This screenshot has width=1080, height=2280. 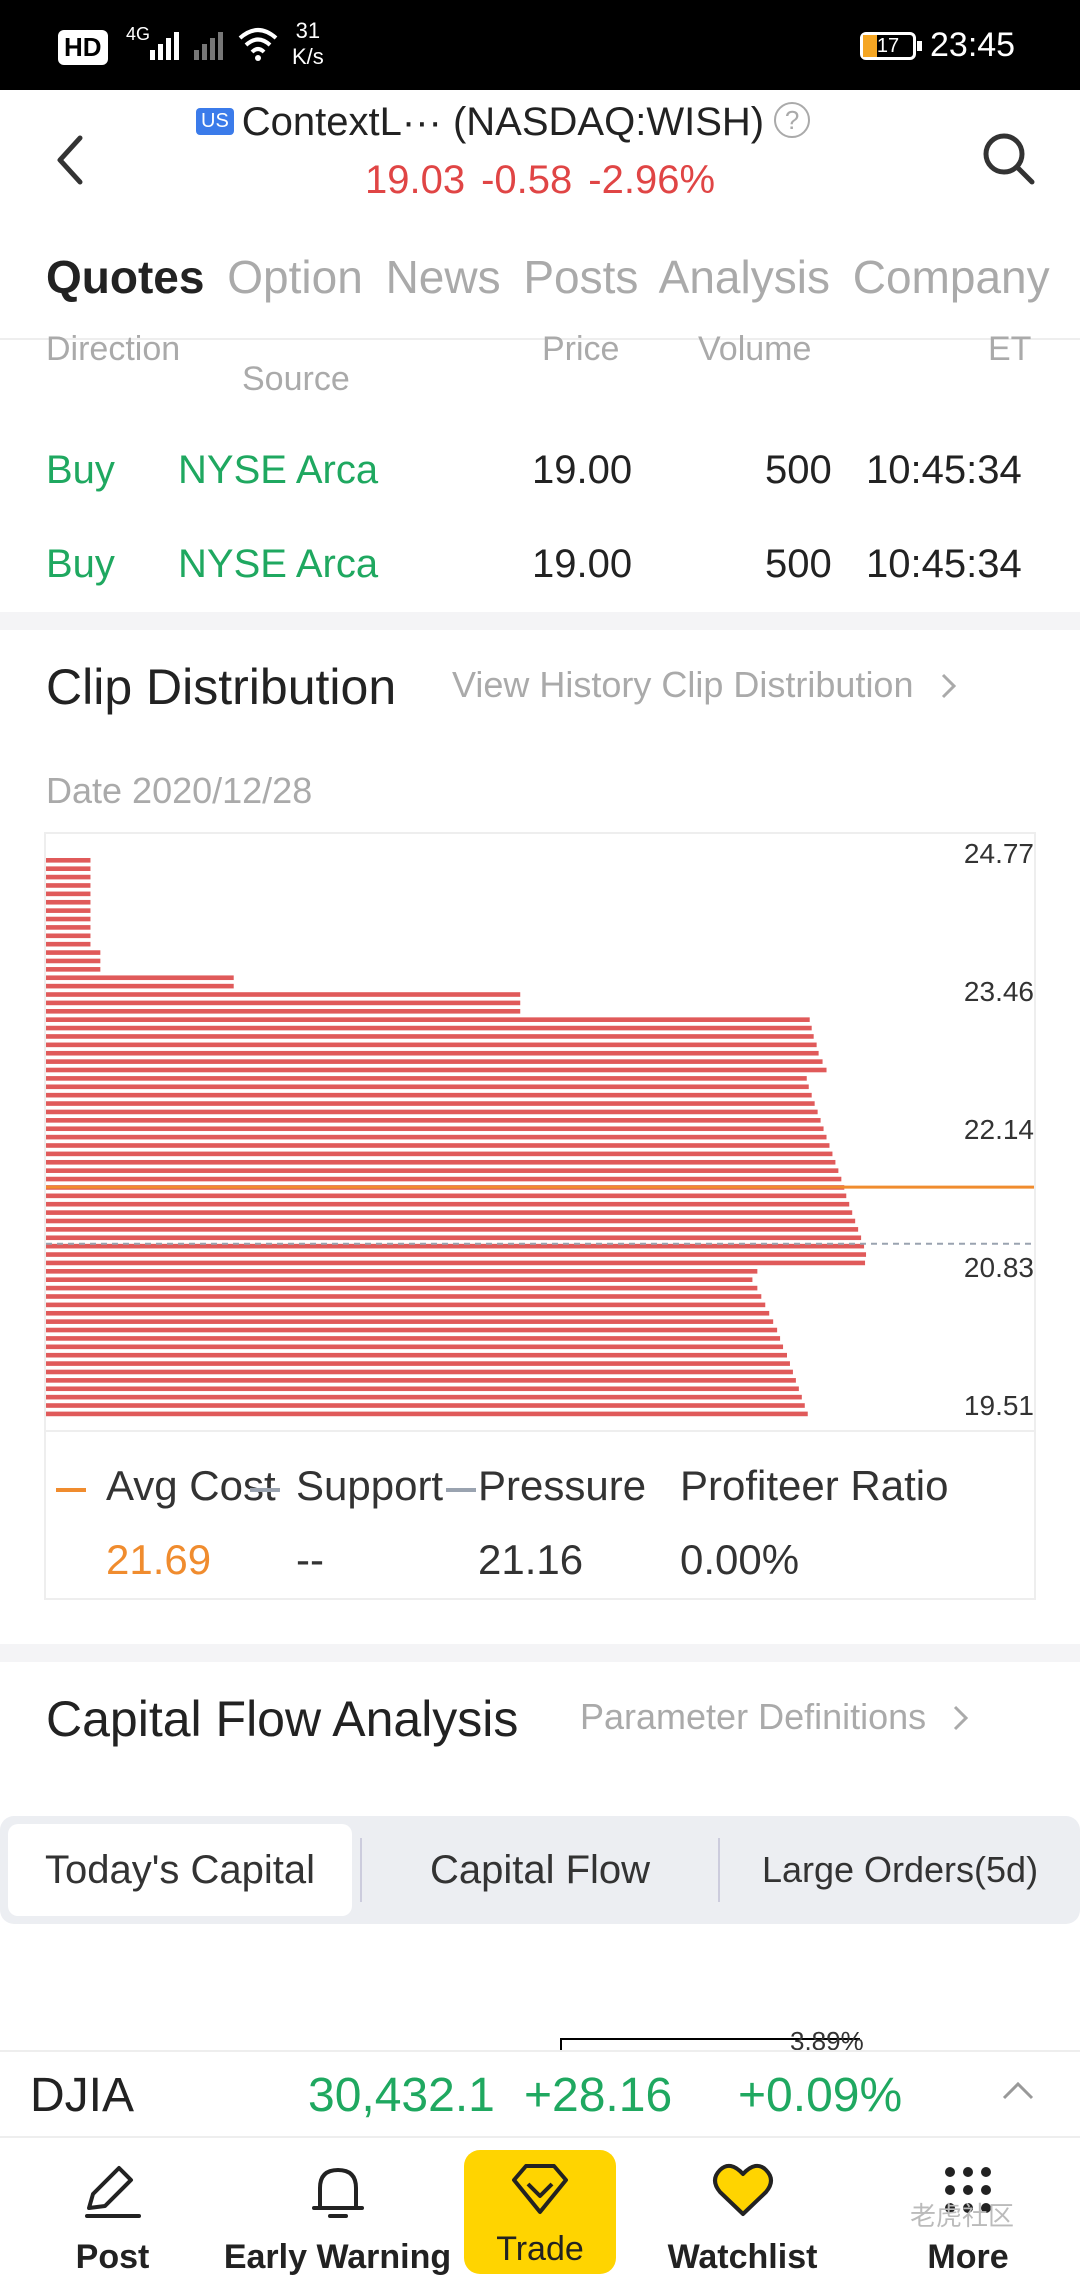 I want to click on nav-watchlist: Watchlist, so click(x=742, y=2209).